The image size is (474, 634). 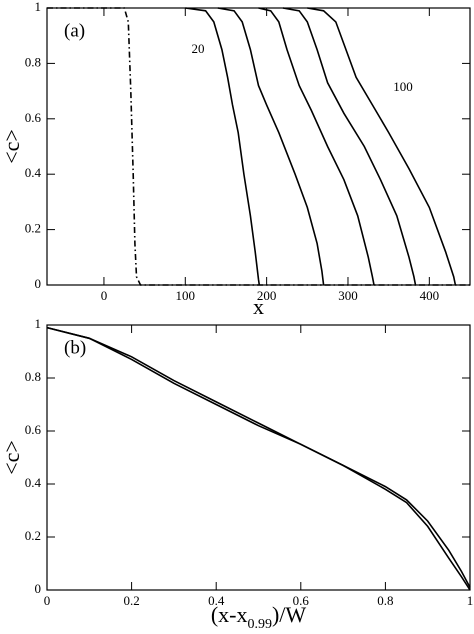 What do you see at coordinates (301, 600) in the screenshot?
I see `x-tick-label: 0.6` at bounding box center [301, 600].